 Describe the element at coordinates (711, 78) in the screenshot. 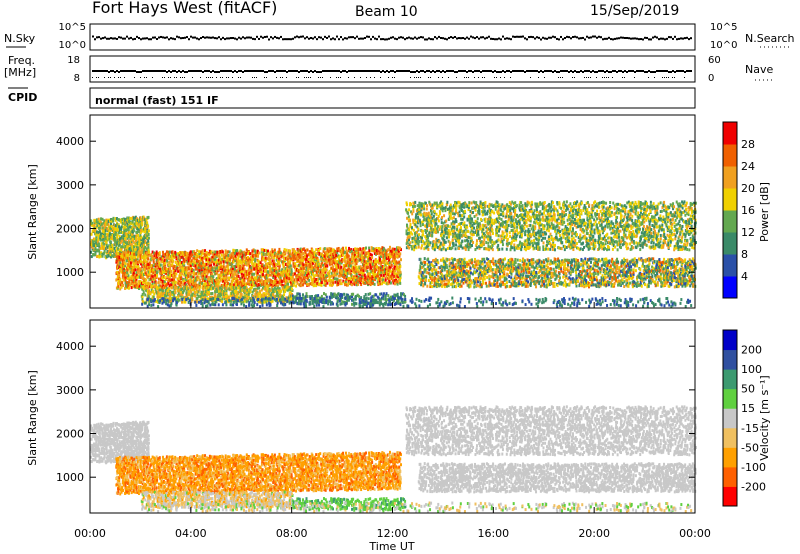

I see `freq-right-tick-low: 0` at that location.